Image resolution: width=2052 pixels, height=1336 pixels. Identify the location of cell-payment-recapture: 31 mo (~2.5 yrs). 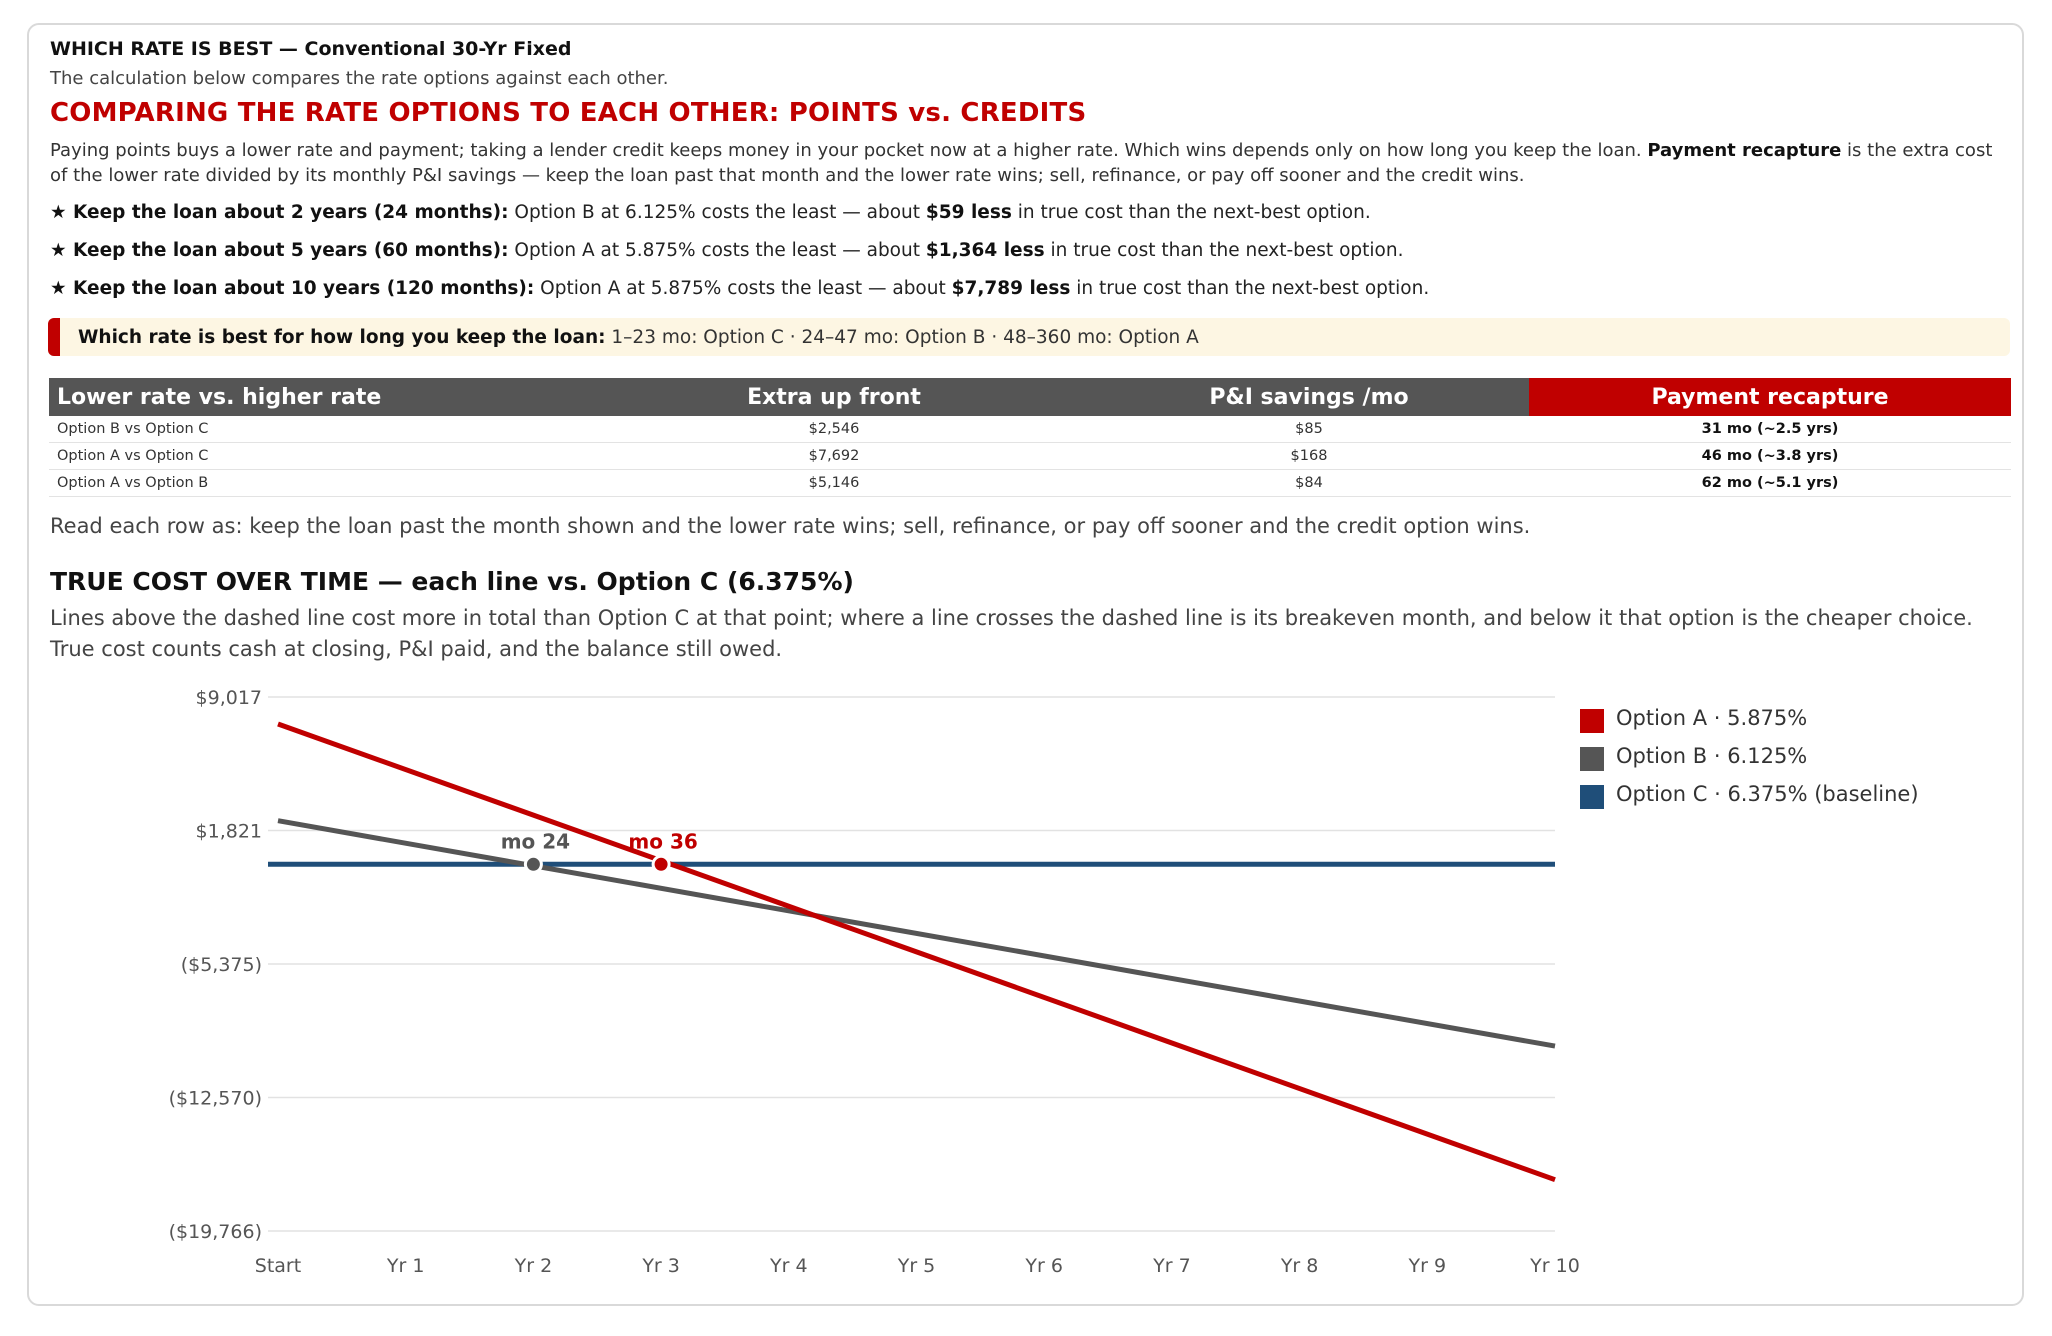
(1770, 429).